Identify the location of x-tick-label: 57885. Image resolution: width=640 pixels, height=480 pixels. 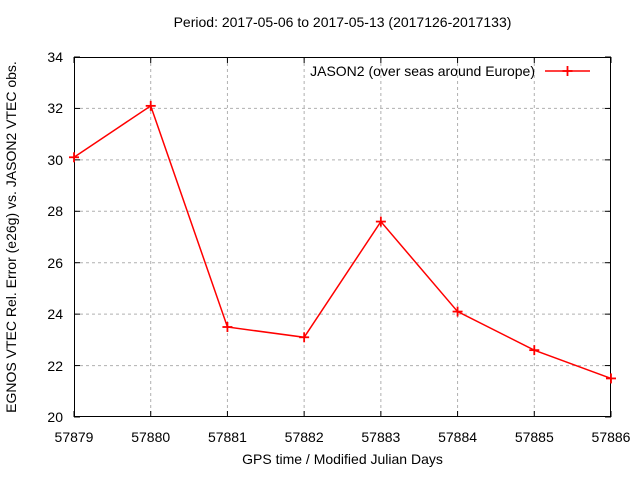
(534, 437).